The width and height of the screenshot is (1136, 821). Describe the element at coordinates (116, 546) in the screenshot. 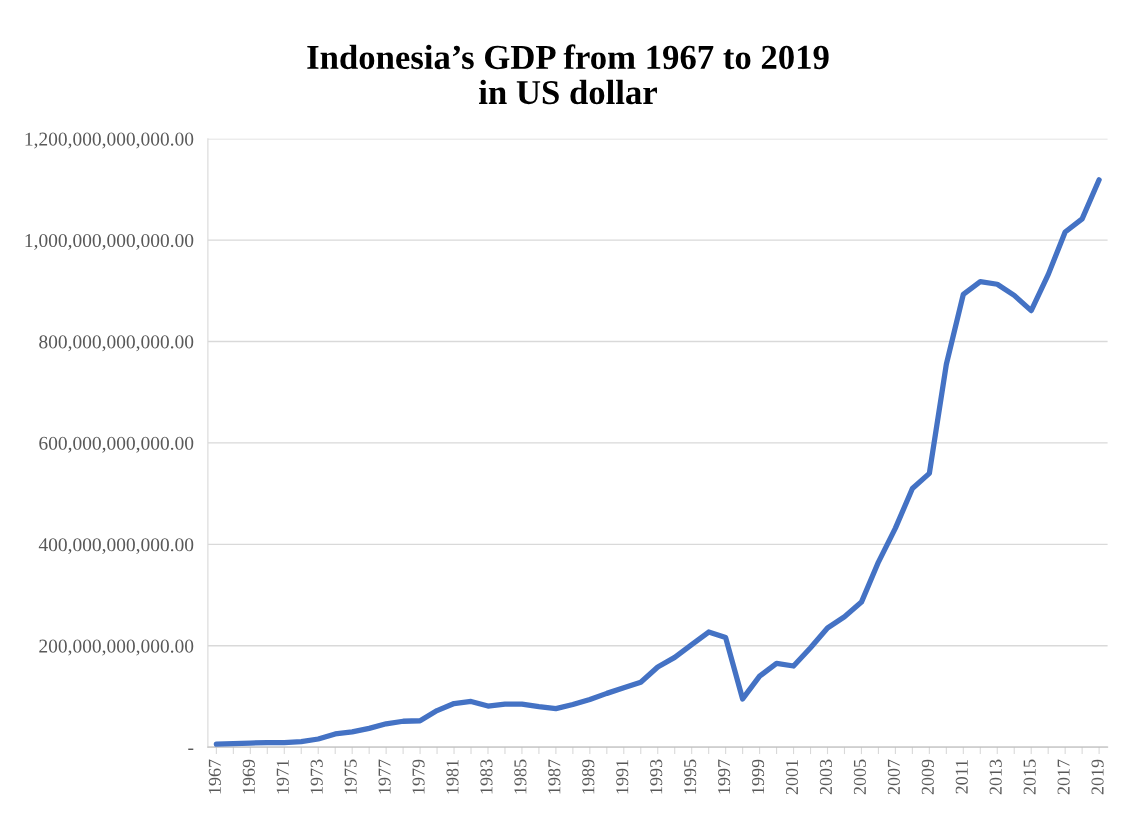

I see `y-tick-label: 400,000,000,000.00` at that location.